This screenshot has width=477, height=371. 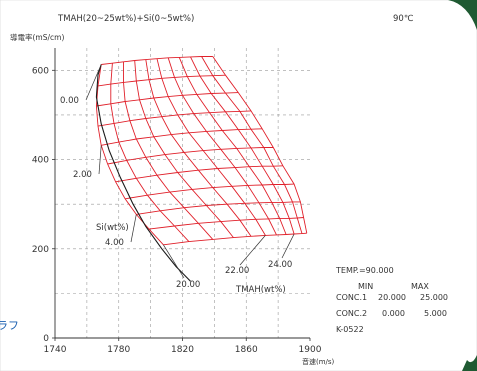 What do you see at coordinates (280, 265) in the screenshot?
I see `tmah-value-label: 24.00` at bounding box center [280, 265].